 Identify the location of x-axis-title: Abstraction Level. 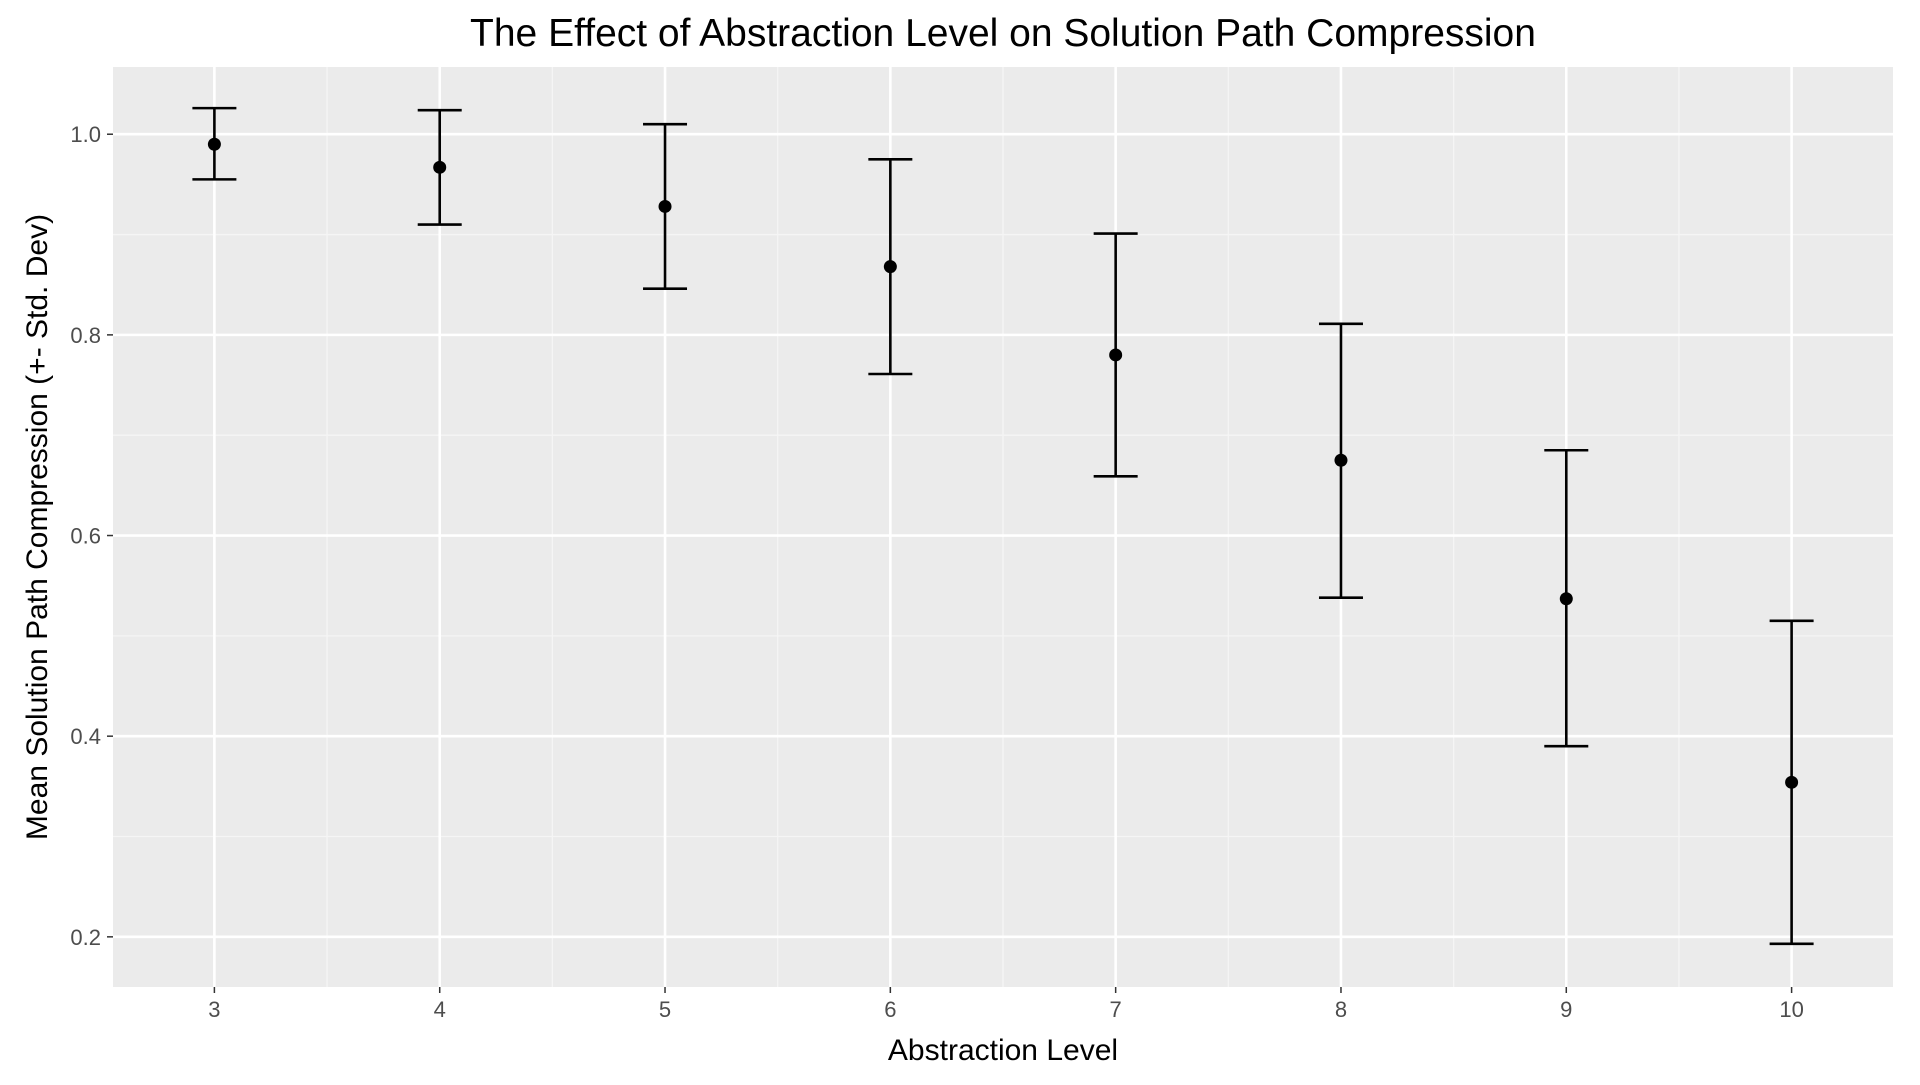
(1003, 1050).